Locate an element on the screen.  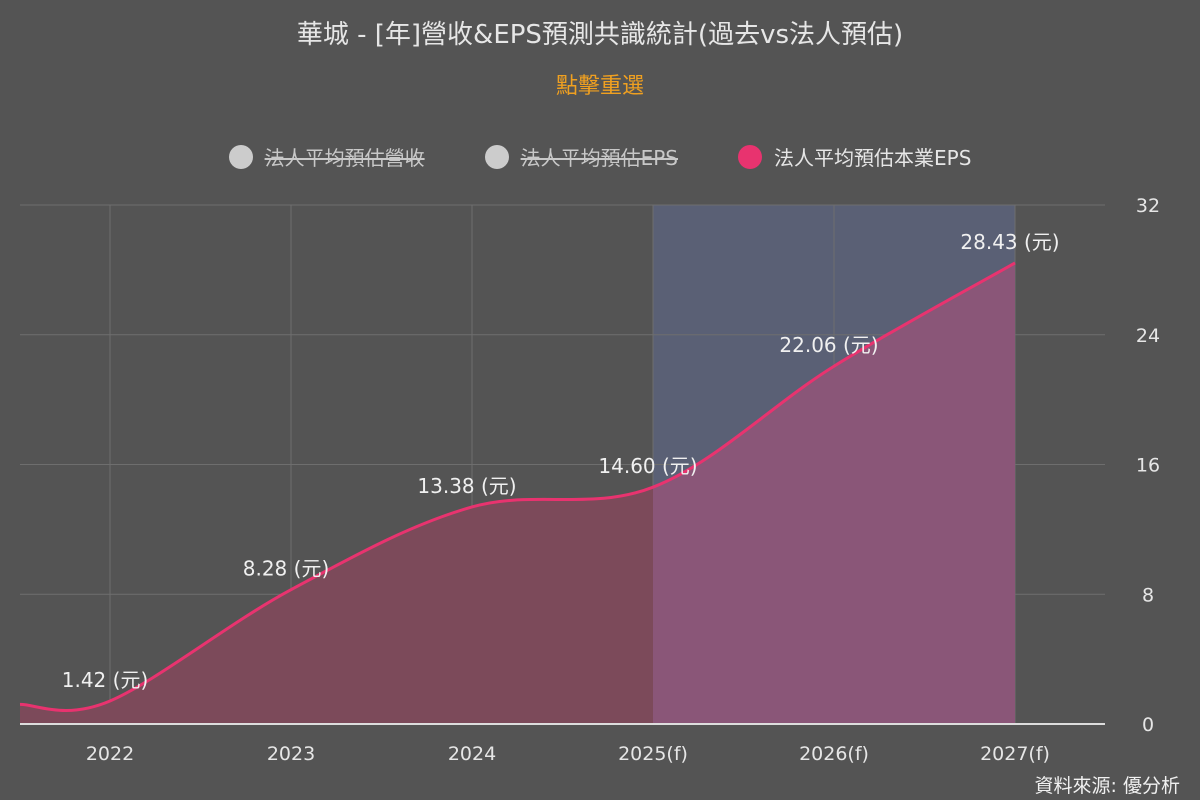
legend-label: 法人平均預估本業EPS is located at coordinates (873, 158).